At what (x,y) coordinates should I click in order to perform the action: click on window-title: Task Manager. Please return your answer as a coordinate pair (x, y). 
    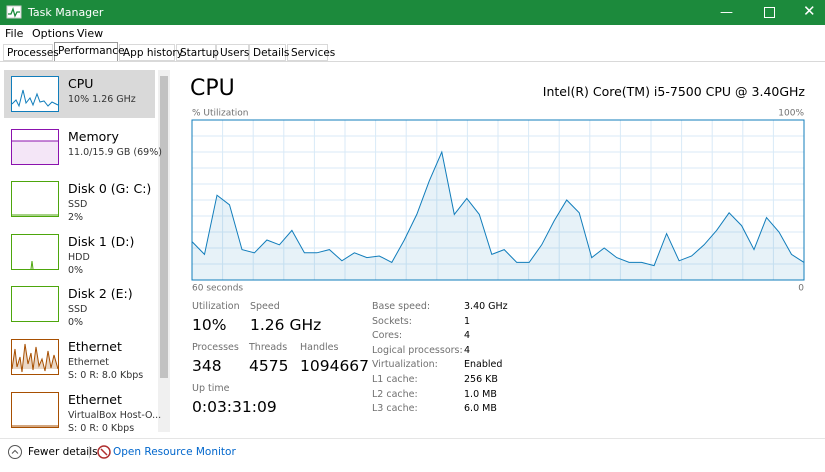
    Looking at the image, I should click on (66, 12).